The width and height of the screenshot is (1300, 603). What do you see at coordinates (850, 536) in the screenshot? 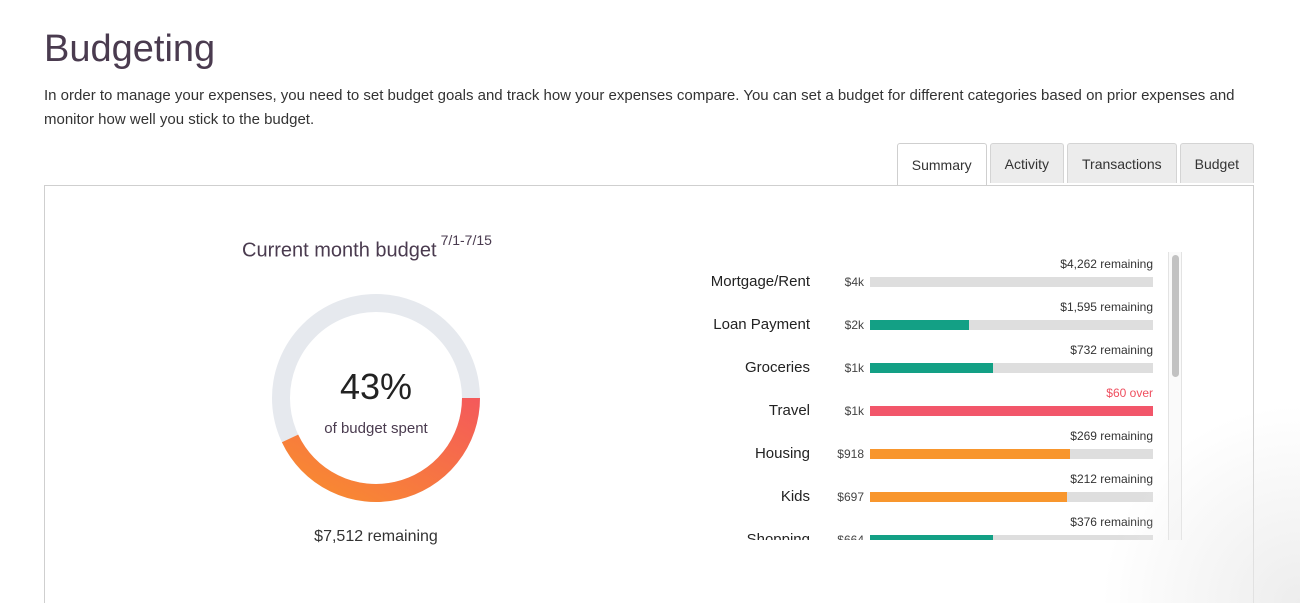
I see `category-budget: $664` at bounding box center [850, 536].